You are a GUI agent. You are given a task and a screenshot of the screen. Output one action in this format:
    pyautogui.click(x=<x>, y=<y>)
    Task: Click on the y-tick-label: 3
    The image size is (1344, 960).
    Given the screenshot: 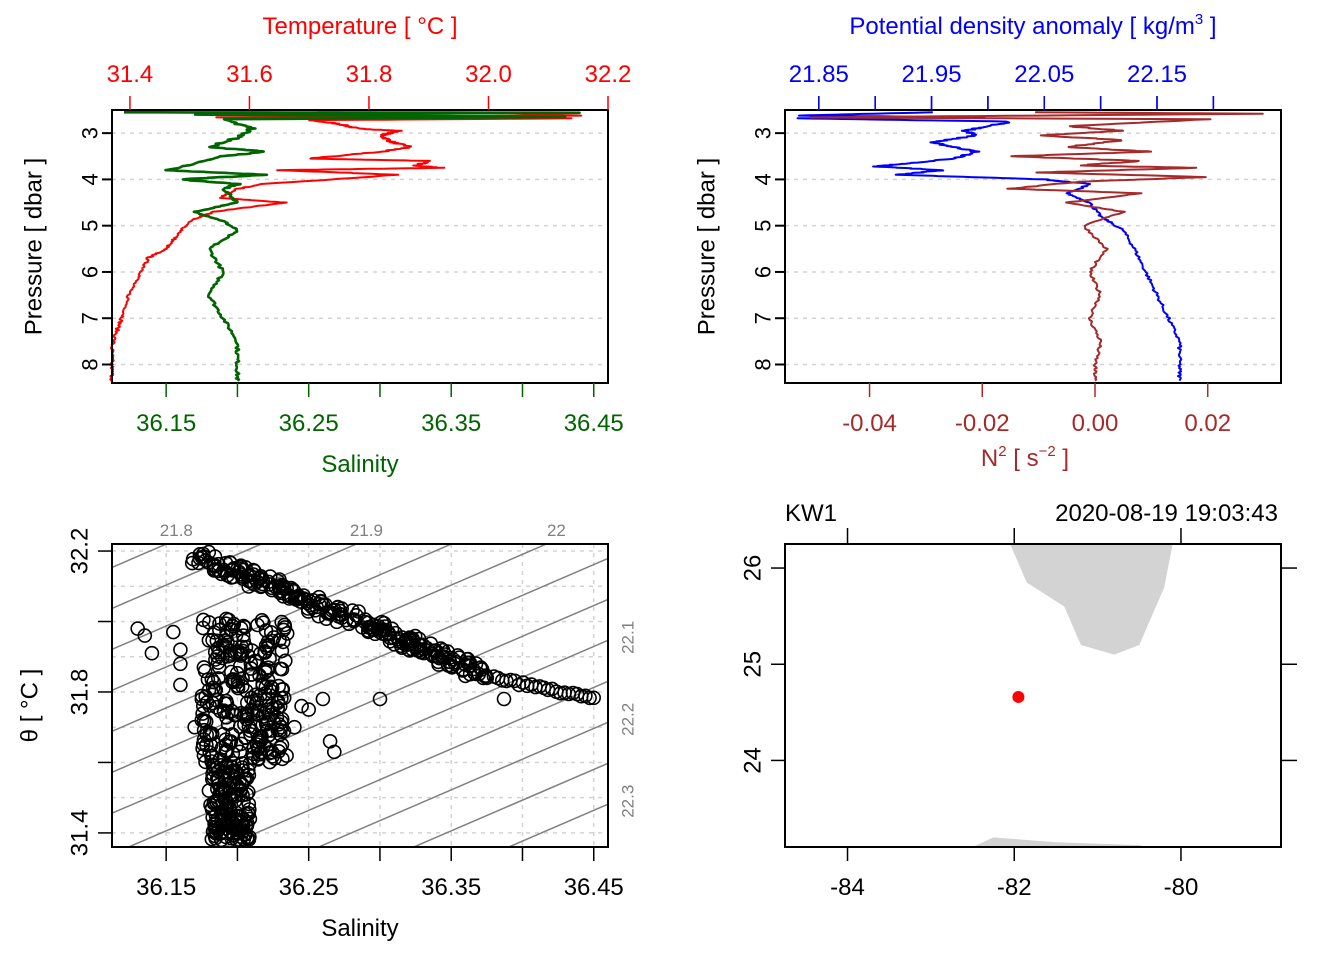 What is the action you would take?
    pyautogui.click(x=90, y=133)
    